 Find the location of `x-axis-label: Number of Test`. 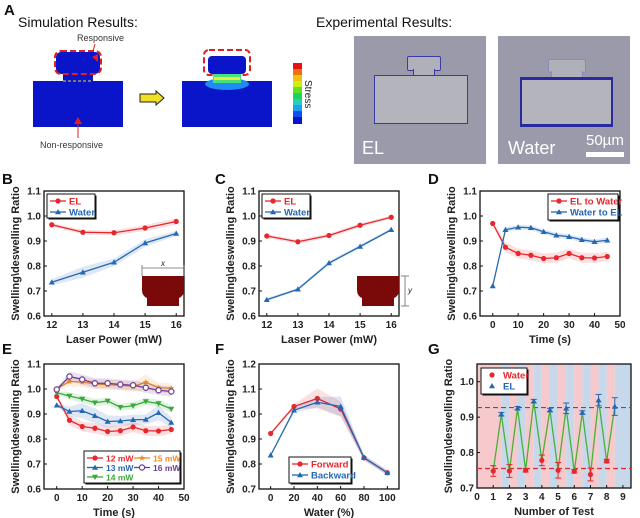

x-axis-label: Number of Test is located at coordinates (554, 512).